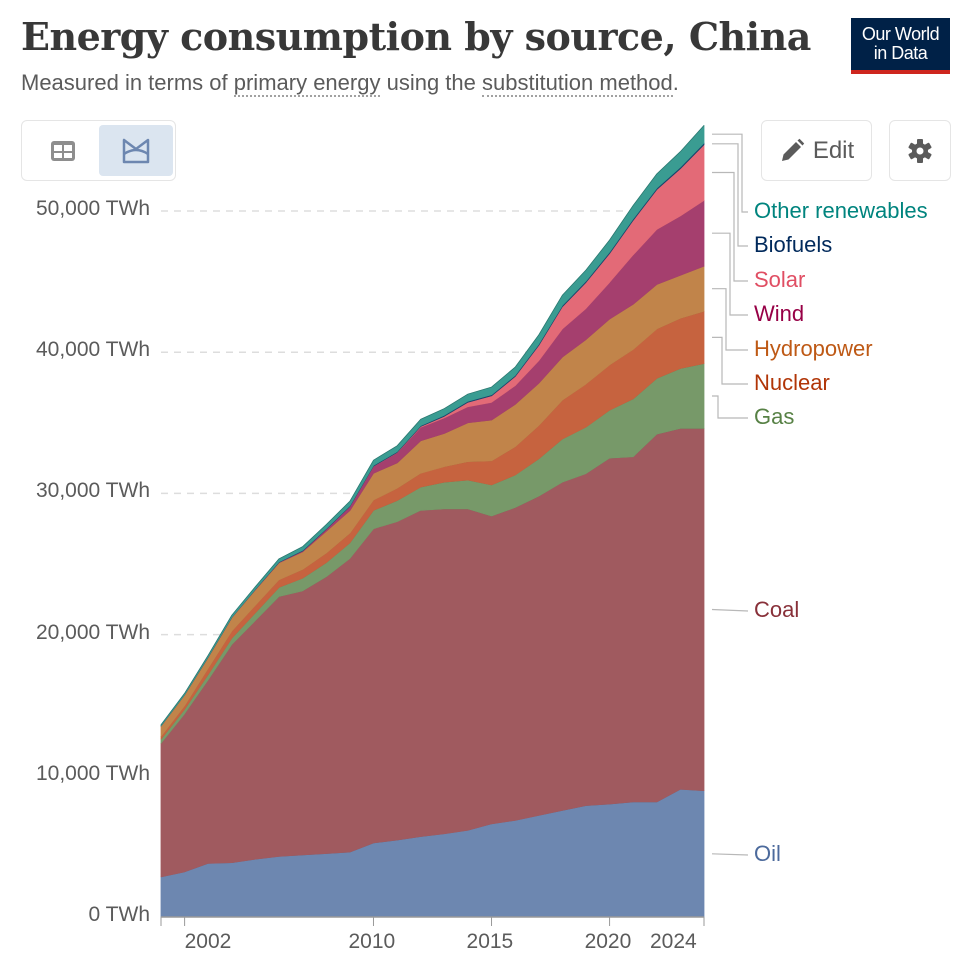 This screenshot has height=974, width=970. Describe the element at coordinates (92, 491) in the screenshot. I see `y-tick-label: 30,000 TWh` at that location.